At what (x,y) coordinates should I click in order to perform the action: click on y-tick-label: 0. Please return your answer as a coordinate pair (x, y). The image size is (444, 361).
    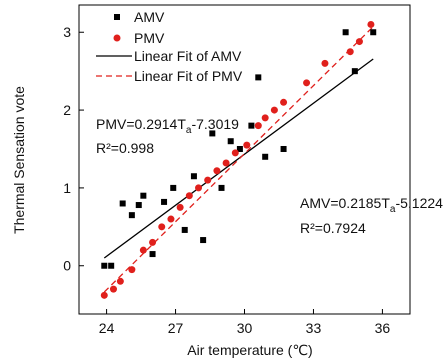
    Looking at the image, I should click on (67, 266).